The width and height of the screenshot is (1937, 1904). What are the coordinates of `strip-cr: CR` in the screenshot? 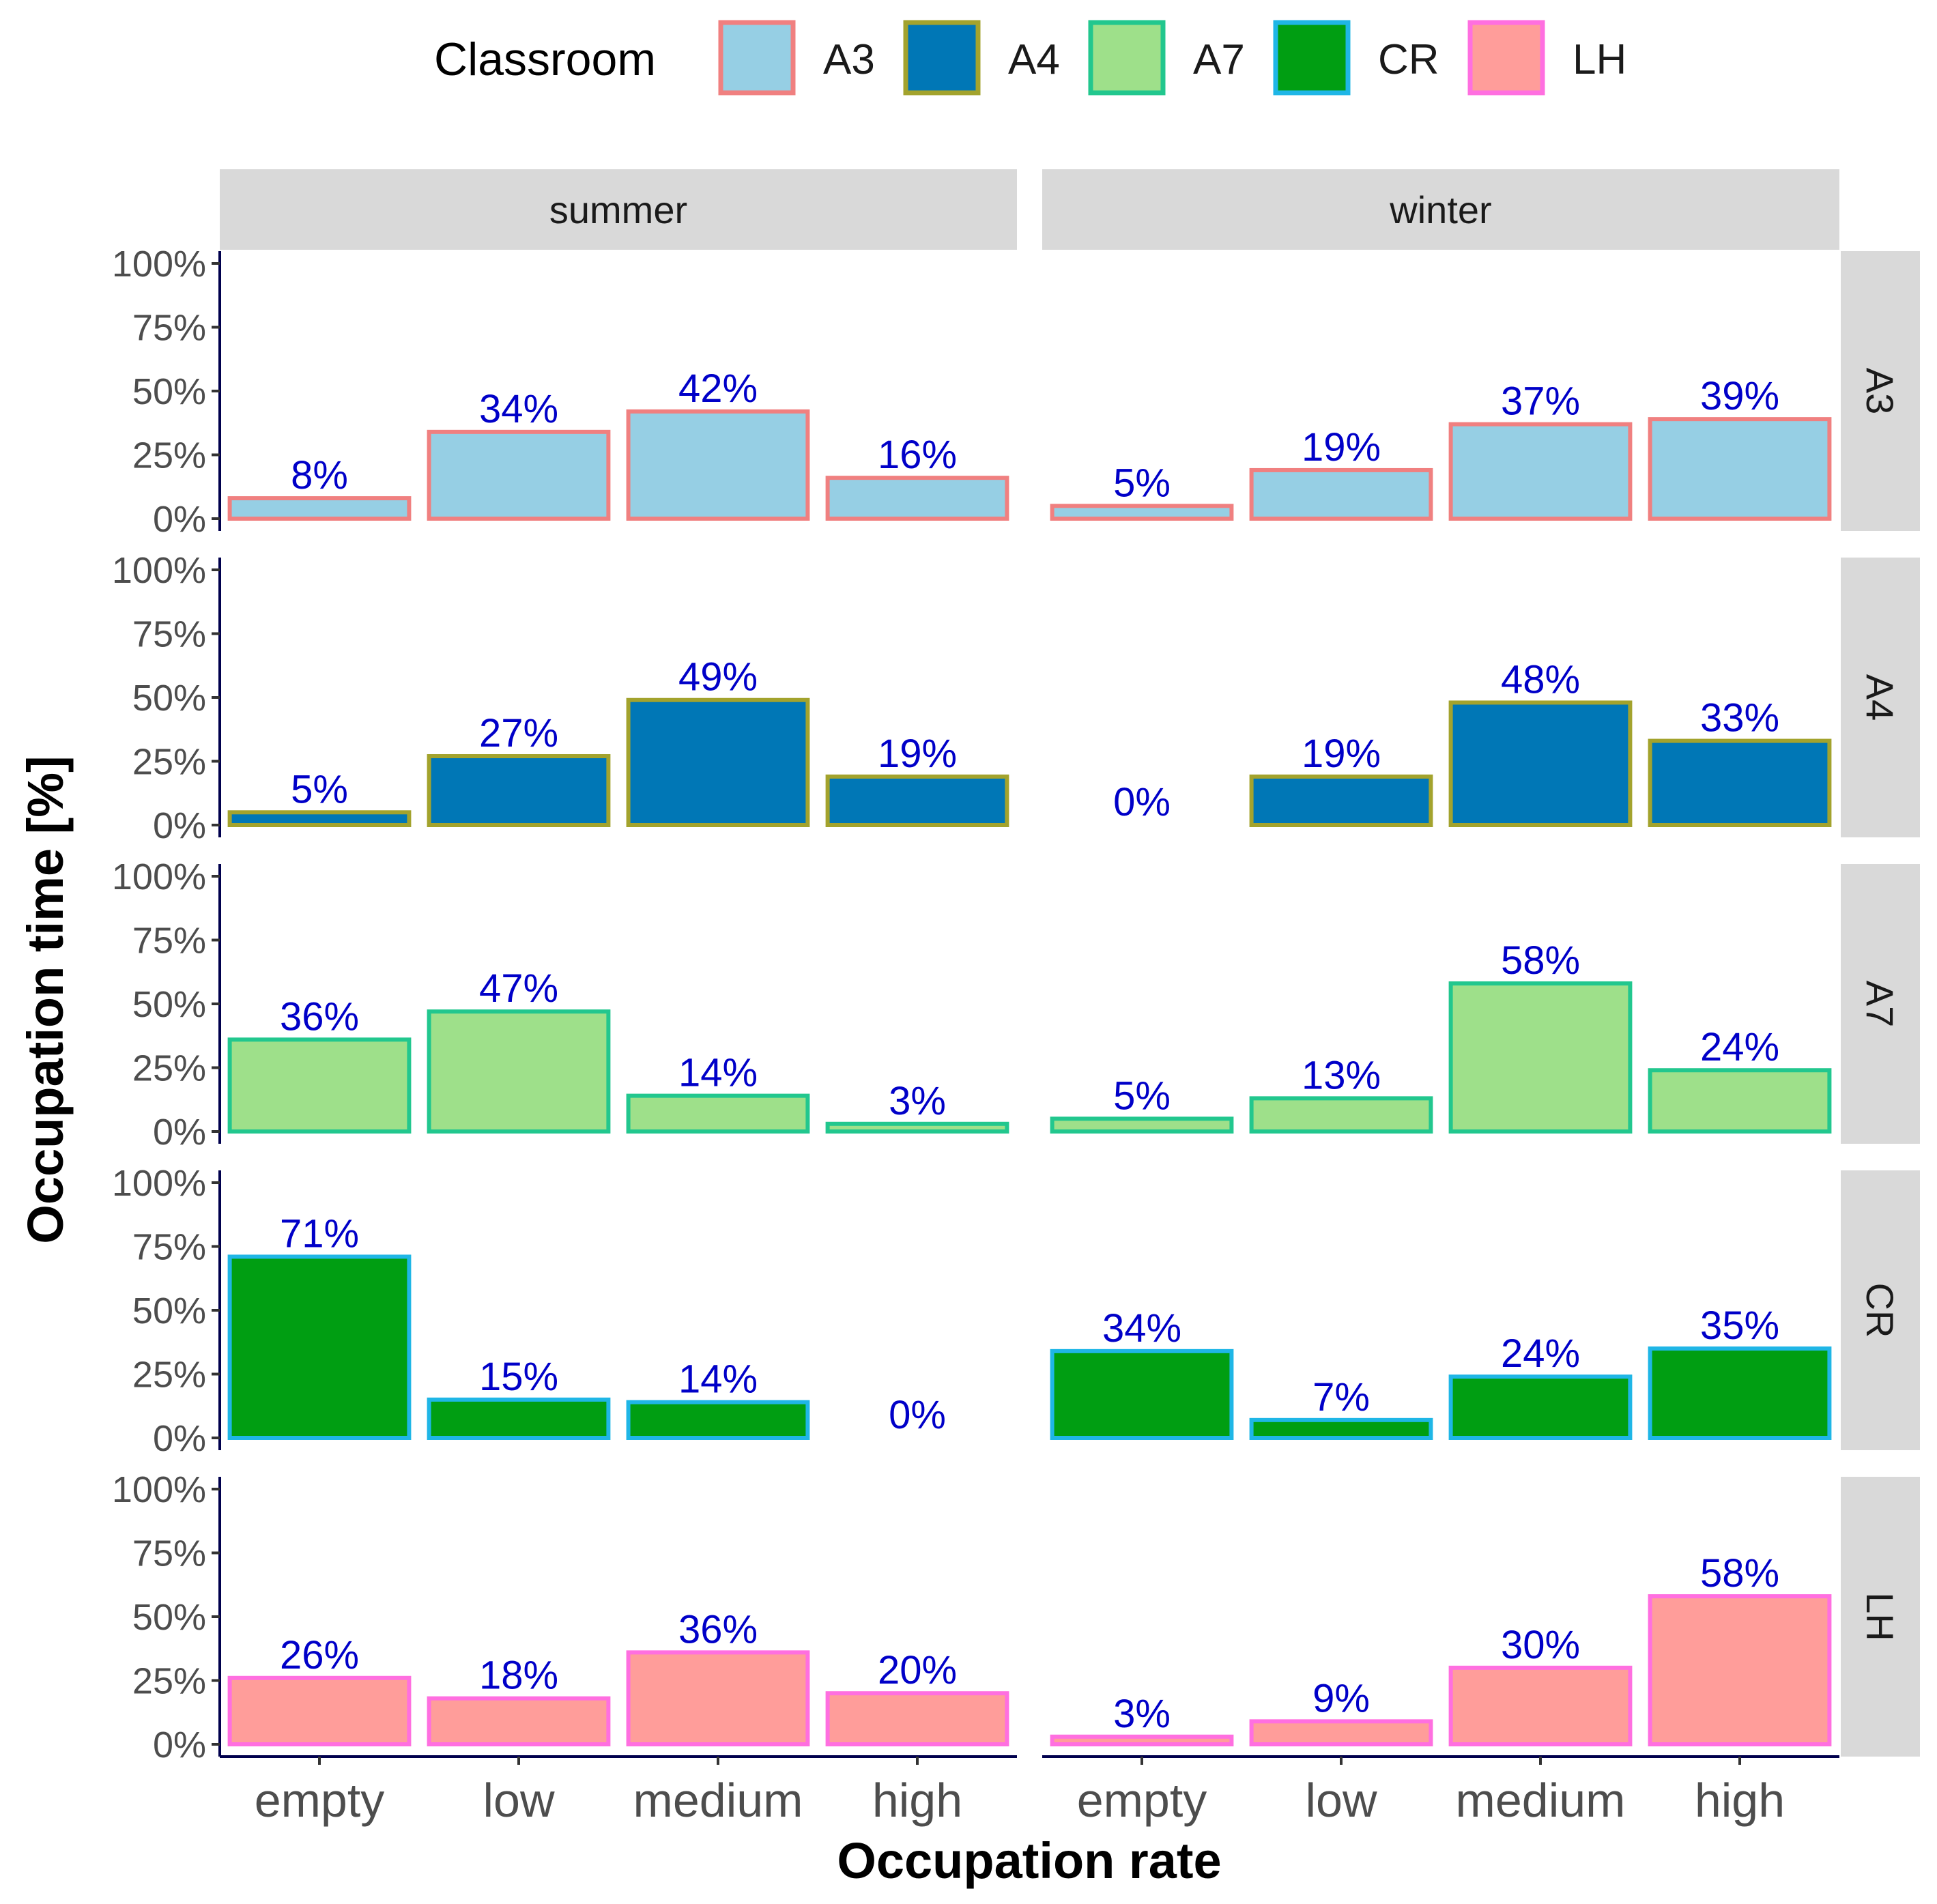 It's located at (1880, 1310).